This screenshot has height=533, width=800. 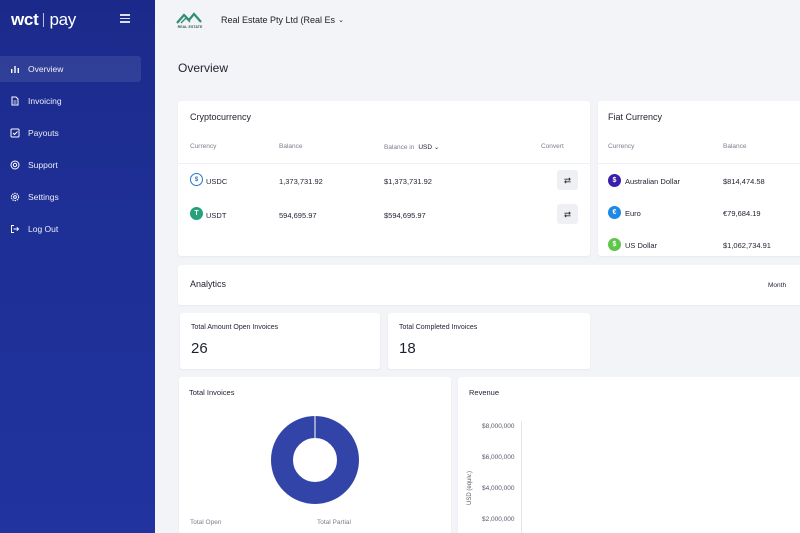 What do you see at coordinates (315, 460) in the screenshot?
I see `invoices-donut-chart` at bounding box center [315, 460].